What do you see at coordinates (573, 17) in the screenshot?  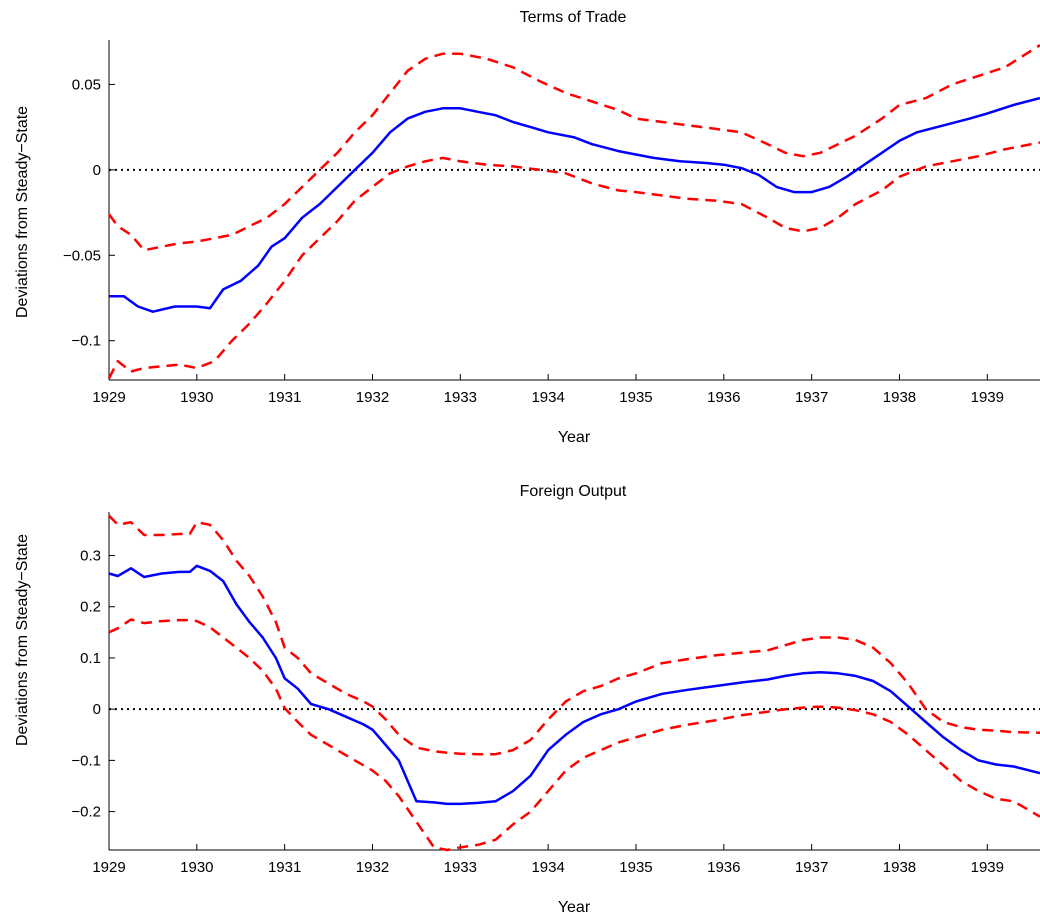 I see `chart-title: Terms of Trade` at bounding box center [573, 17].